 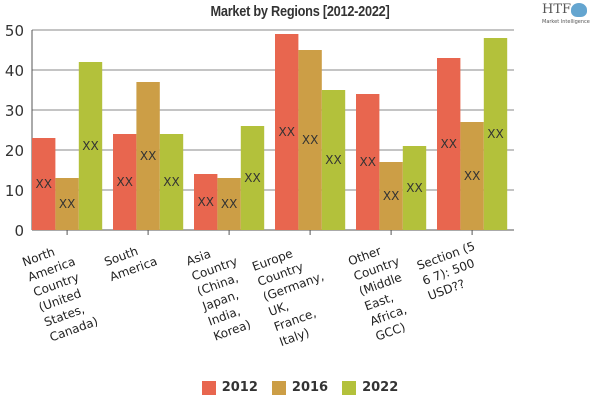 What do you see at coordinates (14, 111) in the screenshot?
I see `y-tick-label: 30` at bounding box center [14, 111].